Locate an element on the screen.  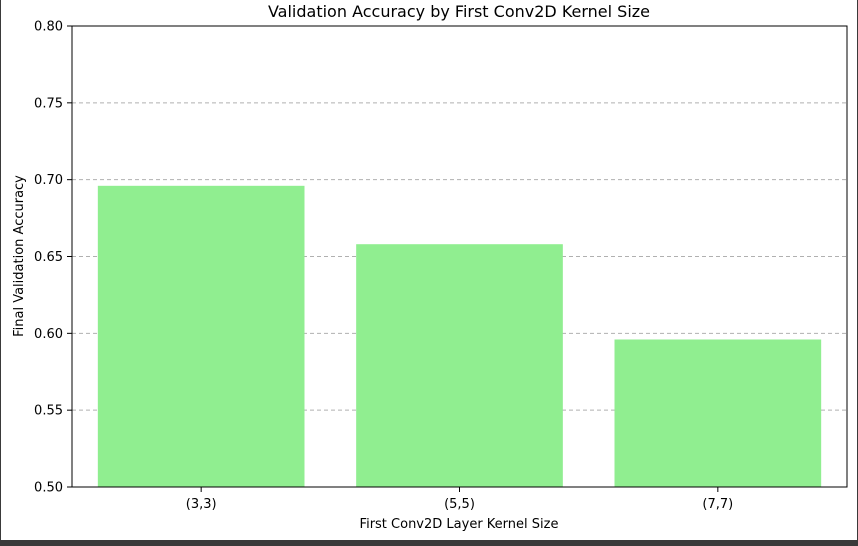
y-tick-label: 0.65 is located at coordinates (48, 257).